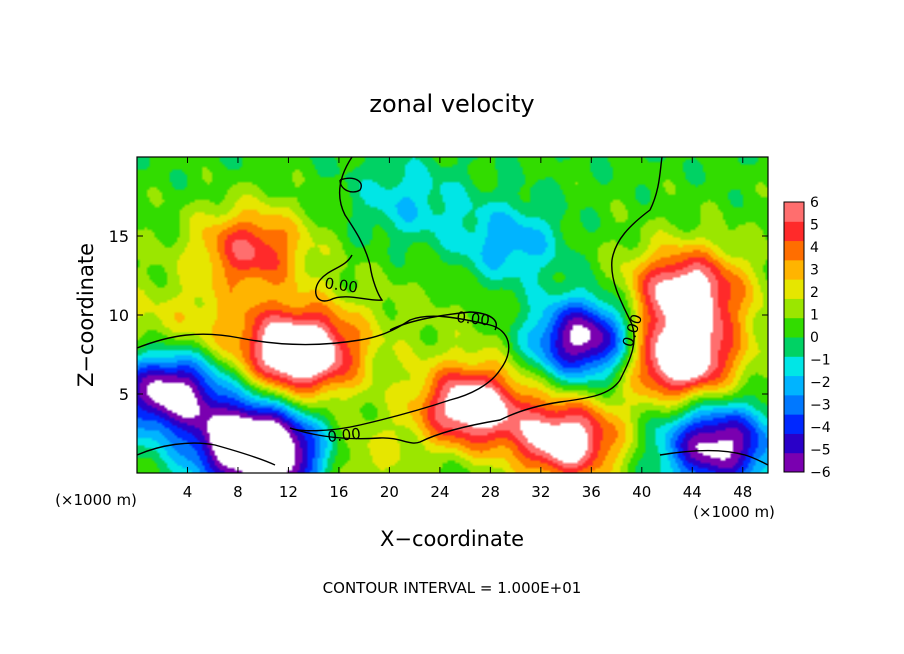 This screenshot has width=904, height=654. What do you see at coordinates (188, 492) in the screenshot?
I see `x-tick-label: 4` at bounding box center [188, 492].